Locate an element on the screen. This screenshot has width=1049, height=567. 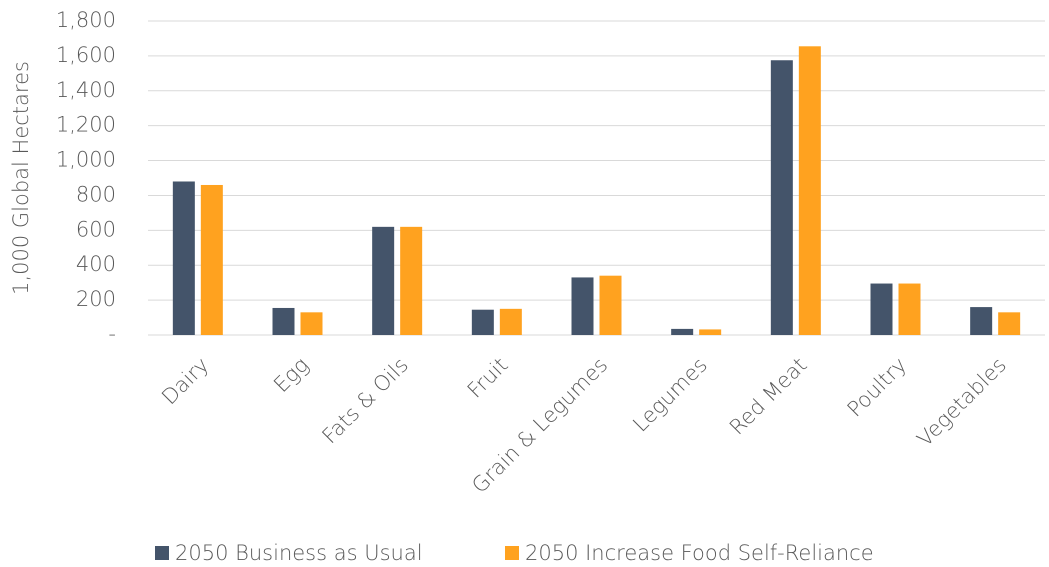
x-tick-label: Fats & Oils is located at coordinates (365, 401).